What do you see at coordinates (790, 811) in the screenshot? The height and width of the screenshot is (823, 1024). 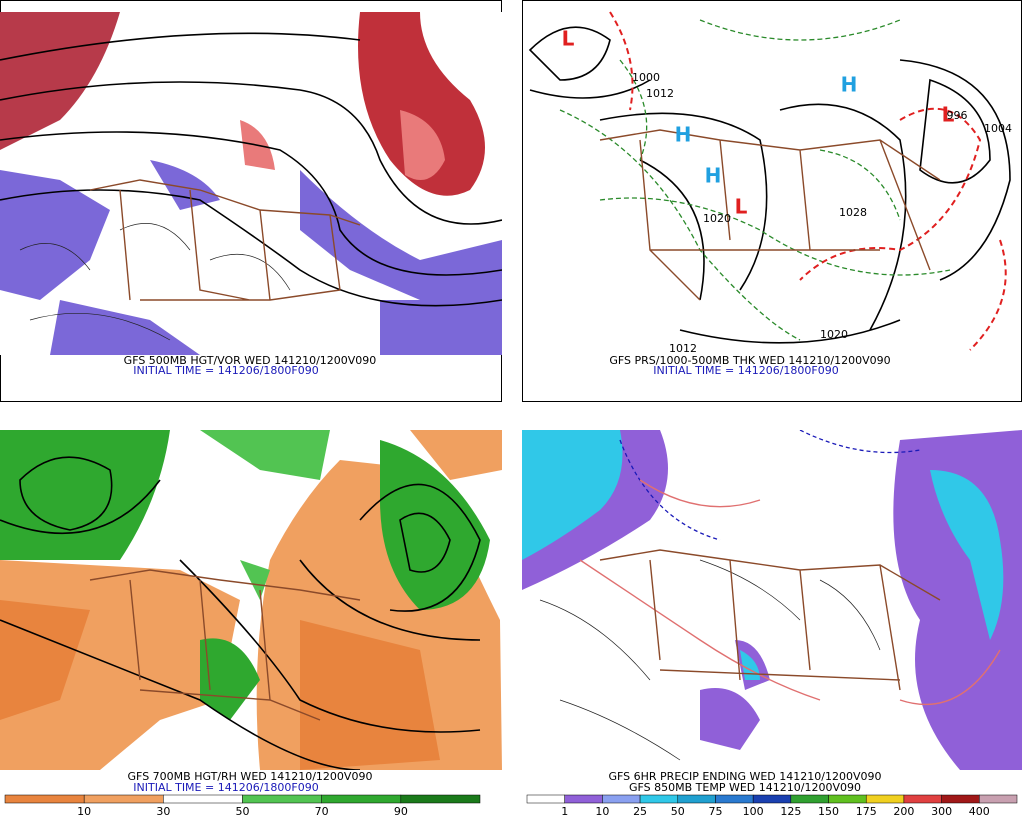 I see `colorbar-label: 125` at bounding box center [790, 811].